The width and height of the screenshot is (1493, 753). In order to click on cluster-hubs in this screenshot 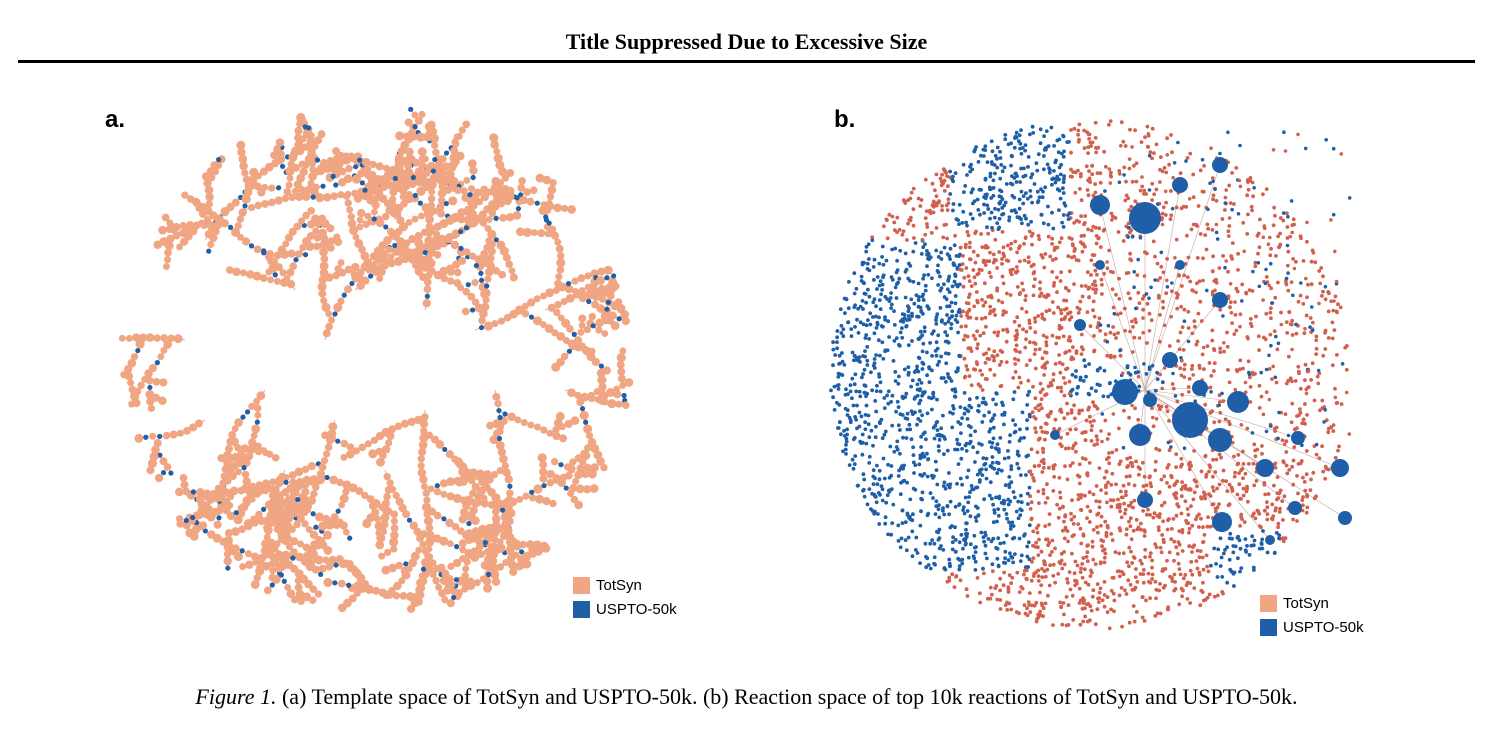, I will do `click(1201, 351)`.